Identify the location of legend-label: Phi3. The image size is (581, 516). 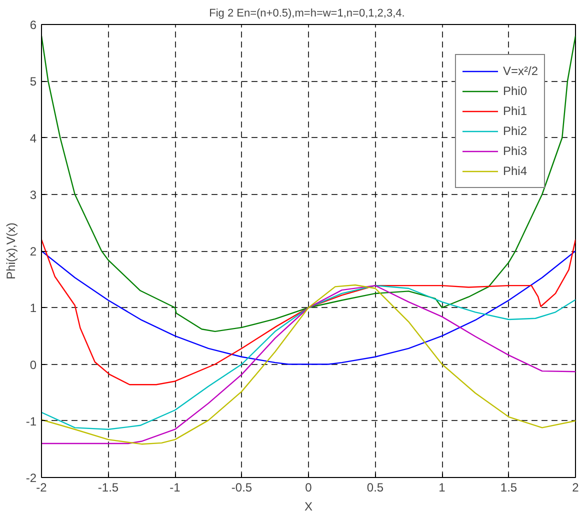
(515, 151).